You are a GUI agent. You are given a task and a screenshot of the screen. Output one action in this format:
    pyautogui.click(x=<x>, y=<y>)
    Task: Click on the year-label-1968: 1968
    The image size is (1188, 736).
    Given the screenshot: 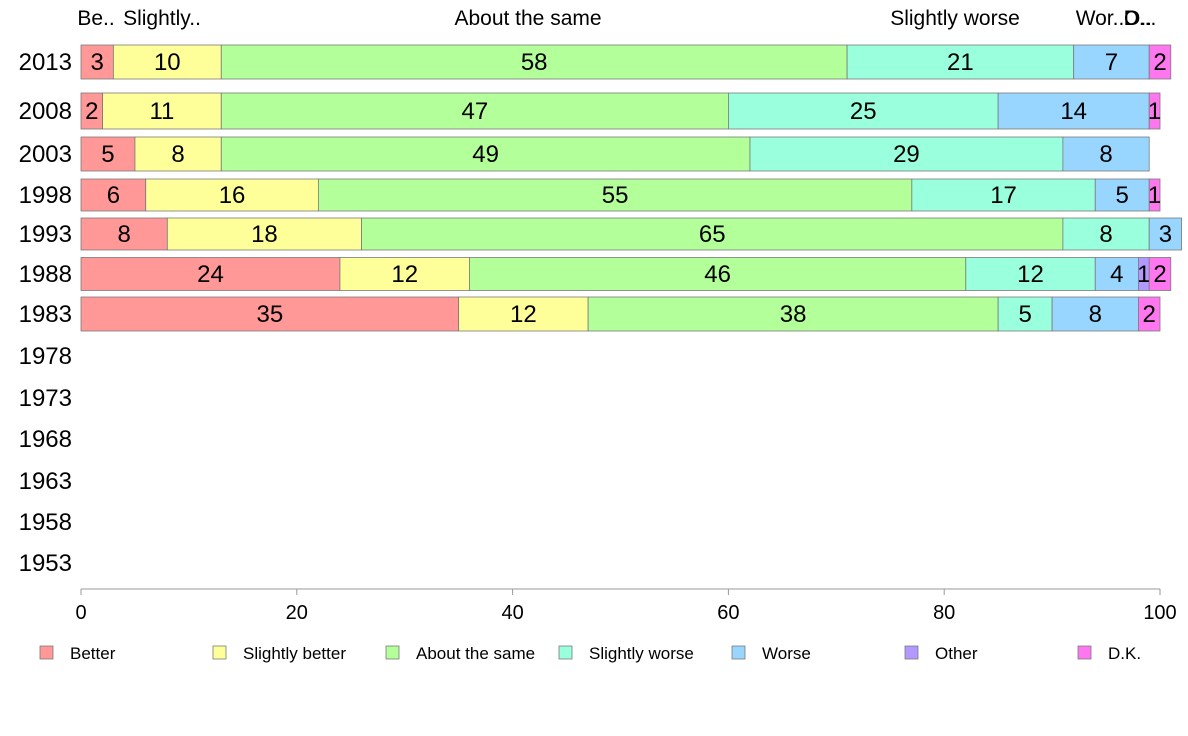 What is the action you would take?
    pyautogui.click(x=45, y=439)
    